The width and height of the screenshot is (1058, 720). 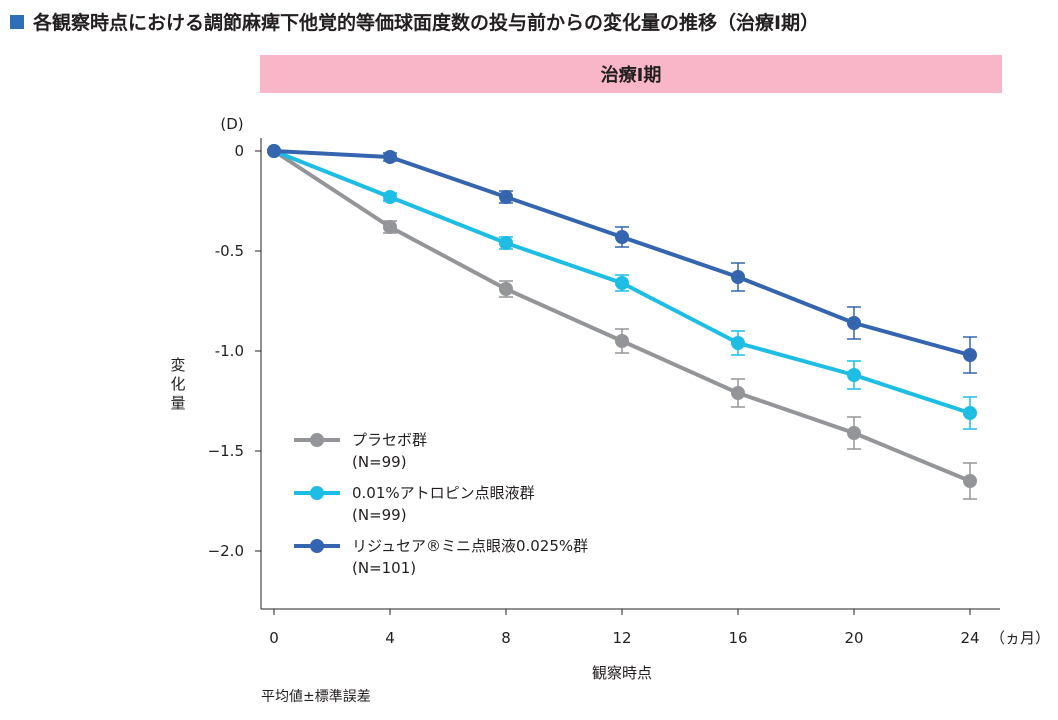 I want to click on legend-label: プラセボ群, so click(x=389, y=440).